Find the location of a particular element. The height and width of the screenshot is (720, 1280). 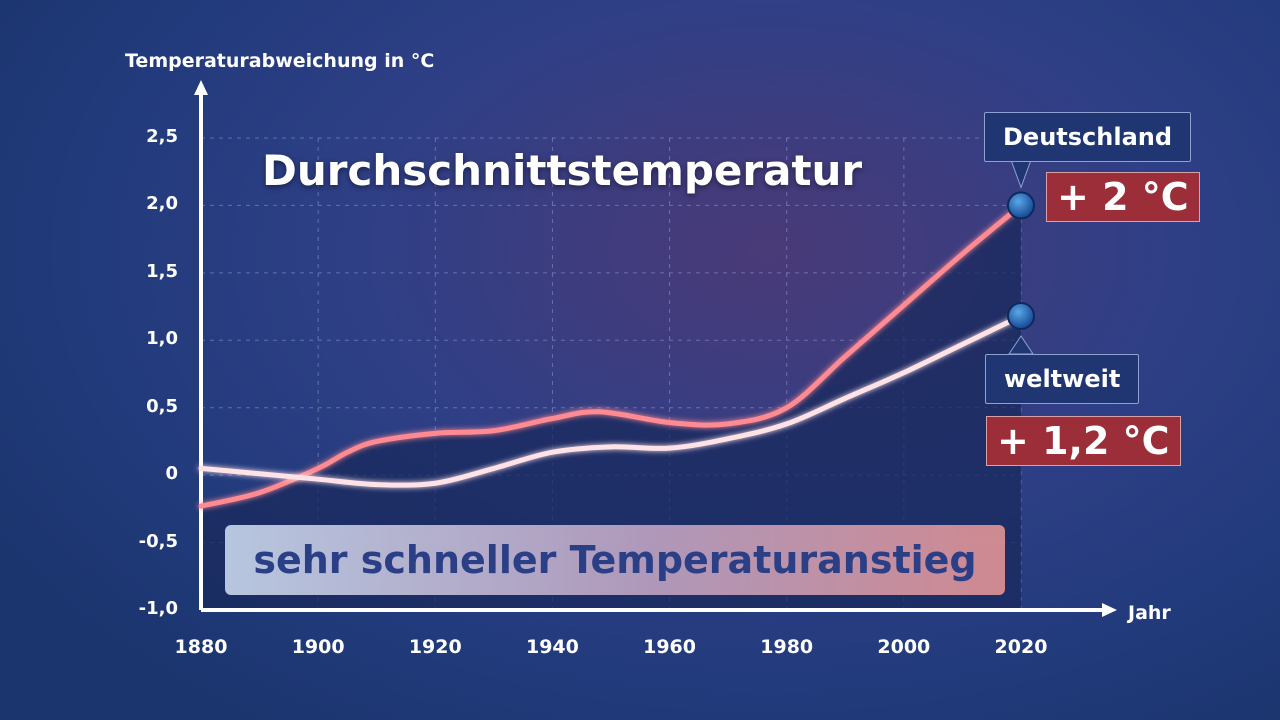

y-tick-label: 2,0 is located at coordinates (162, 204).